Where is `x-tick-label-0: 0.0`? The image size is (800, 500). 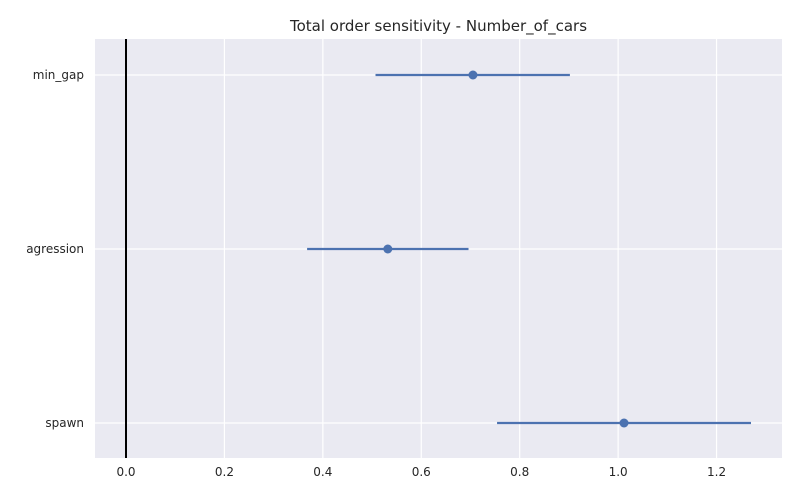 x-tick-label-0: 0.0 is located at coordinates (125, 472).